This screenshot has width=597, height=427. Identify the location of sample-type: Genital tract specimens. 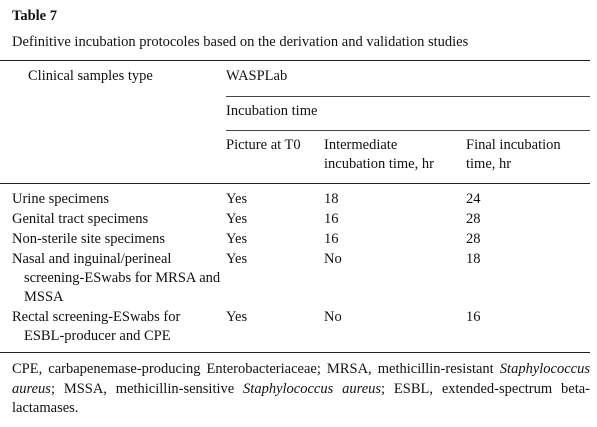
(113, 220).